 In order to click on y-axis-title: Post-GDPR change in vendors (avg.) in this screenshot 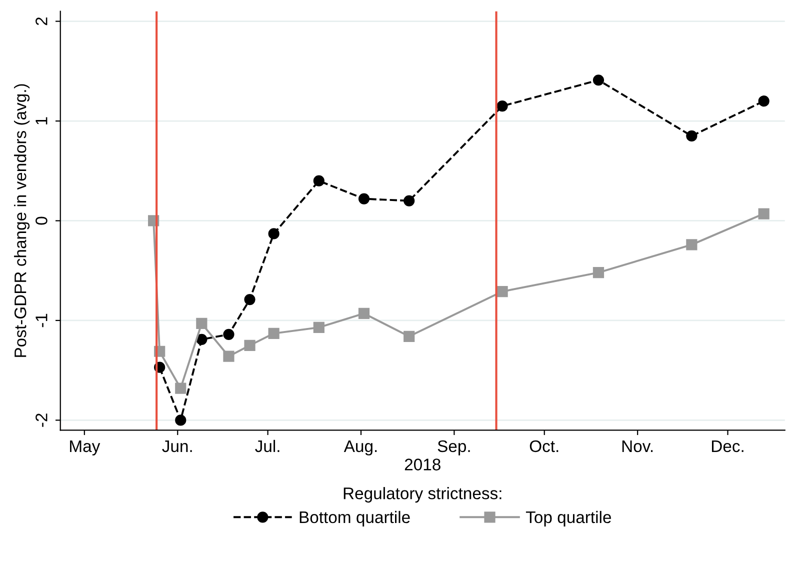, I will do `click(22, 220)`.